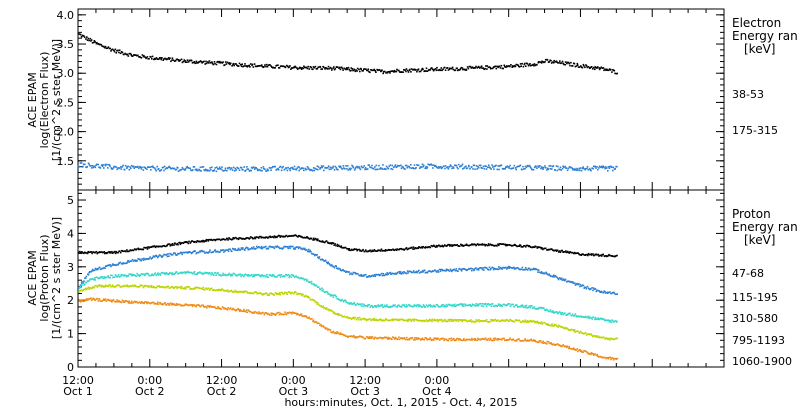 Image resolution: width=800 pixels, height=410 pixels. What do you see at coordinates (748, 94) in the screenshot?
I see `legend-entry-electron-38-53: 38-53` at bounding box center [748, 94].